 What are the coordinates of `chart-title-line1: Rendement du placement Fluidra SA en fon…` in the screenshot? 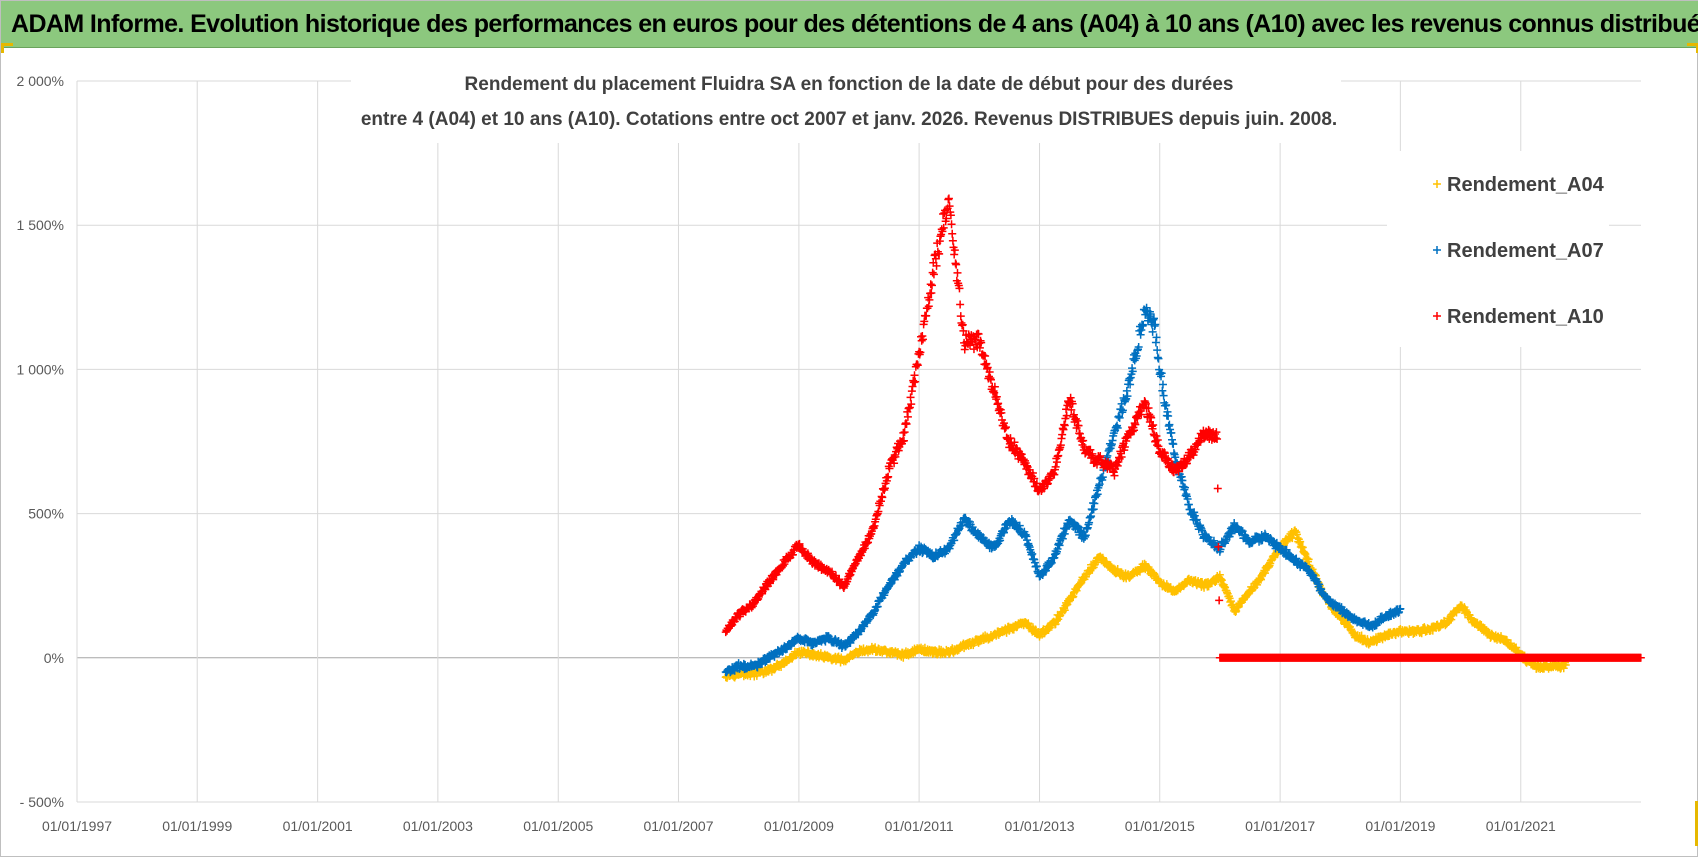 It's located at (849, 84).